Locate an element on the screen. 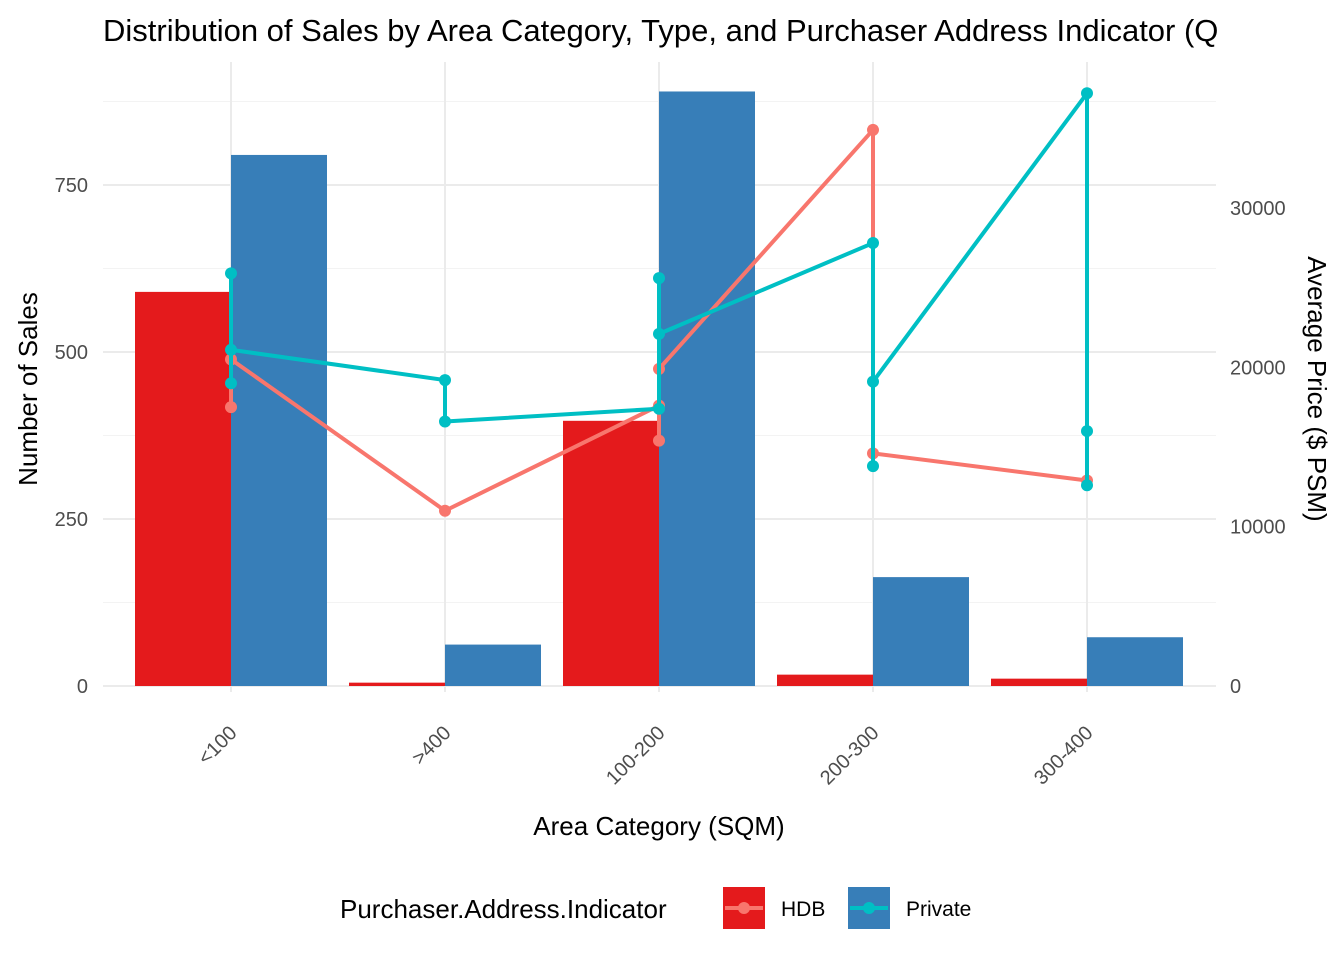 The width and height of the screenshot is (1344, 960). legend-title: Purchaser.Address.Indicator is located at coordinates (503, 909).